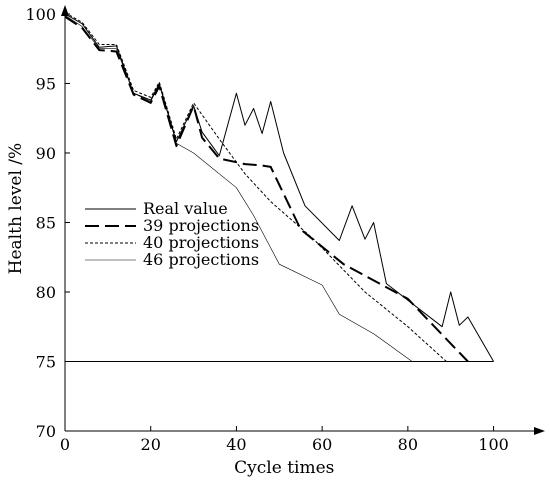  Describe the element at coordinates (408, 444) in the screenshot. I see `x-tick-label: 80` at that location.